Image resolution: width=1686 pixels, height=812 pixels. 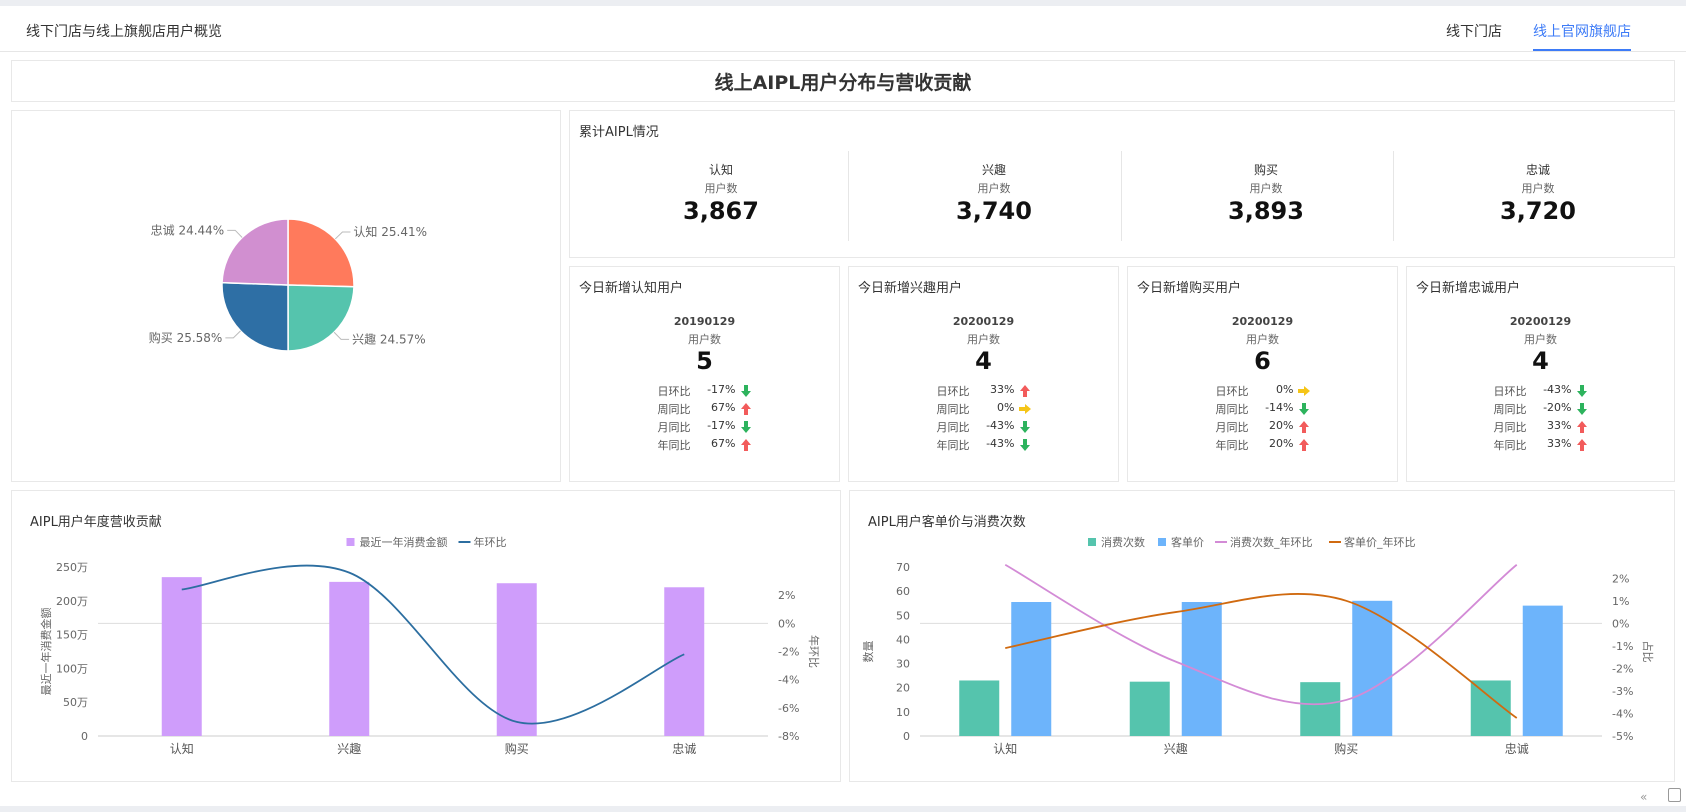 I want to click on legend-label: 客单价, so click(x=1187, y=542).